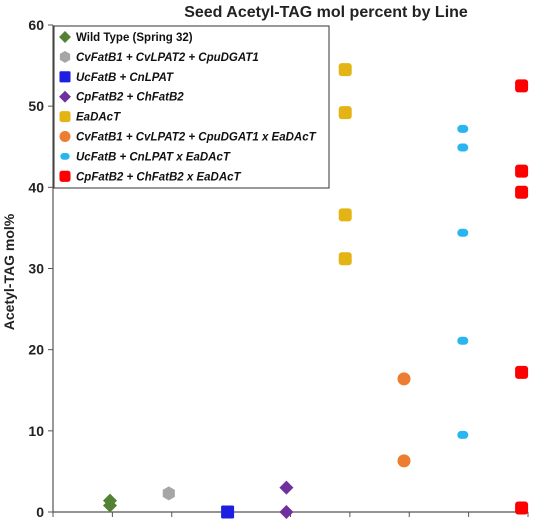  Describe the element at coordinates (134, 38) in the screenshot. I see `legend-label: Wild Type (Spring 32)` at that location.